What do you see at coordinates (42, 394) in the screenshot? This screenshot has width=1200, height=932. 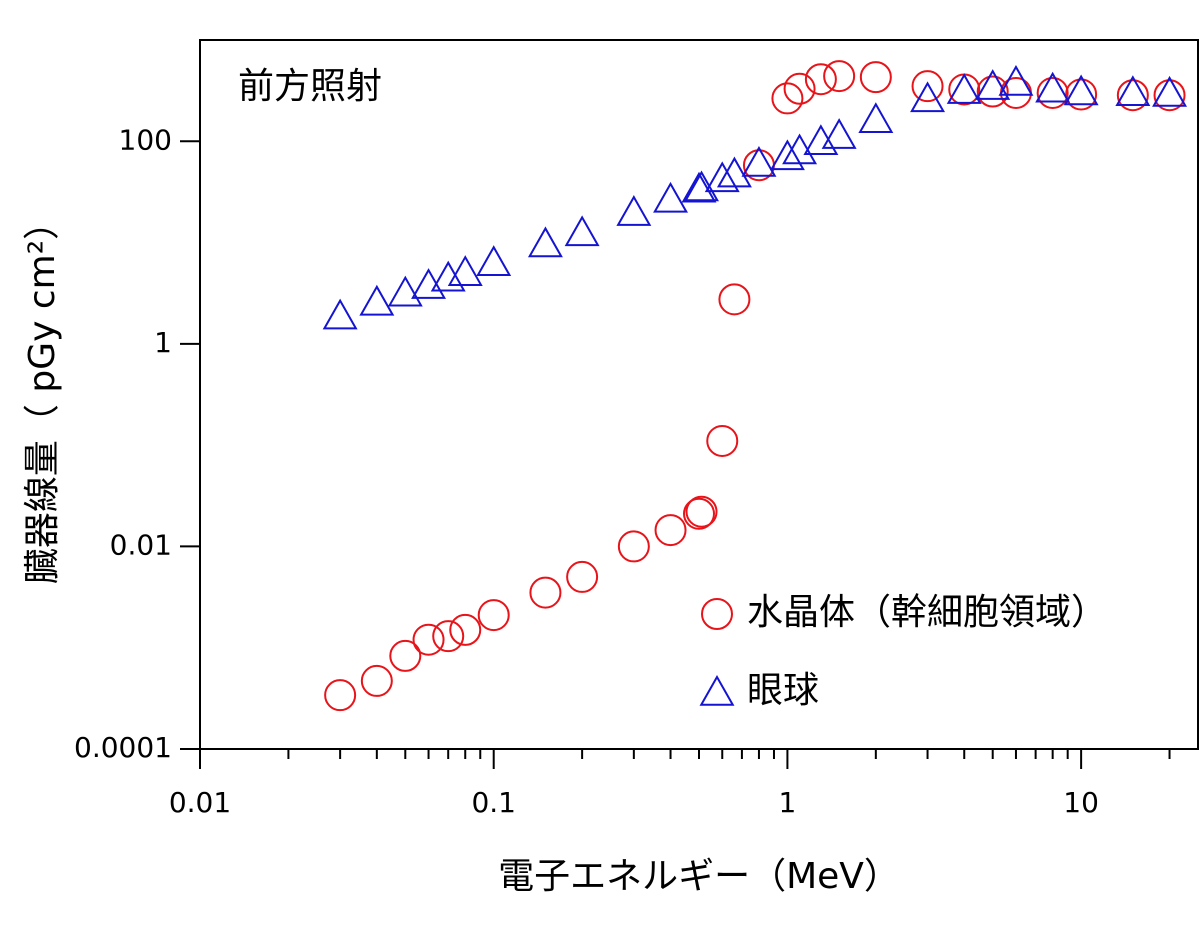 I see `y-axis-label: 臓器線量（ pGy cm²）` at bounding box center [42, 394].